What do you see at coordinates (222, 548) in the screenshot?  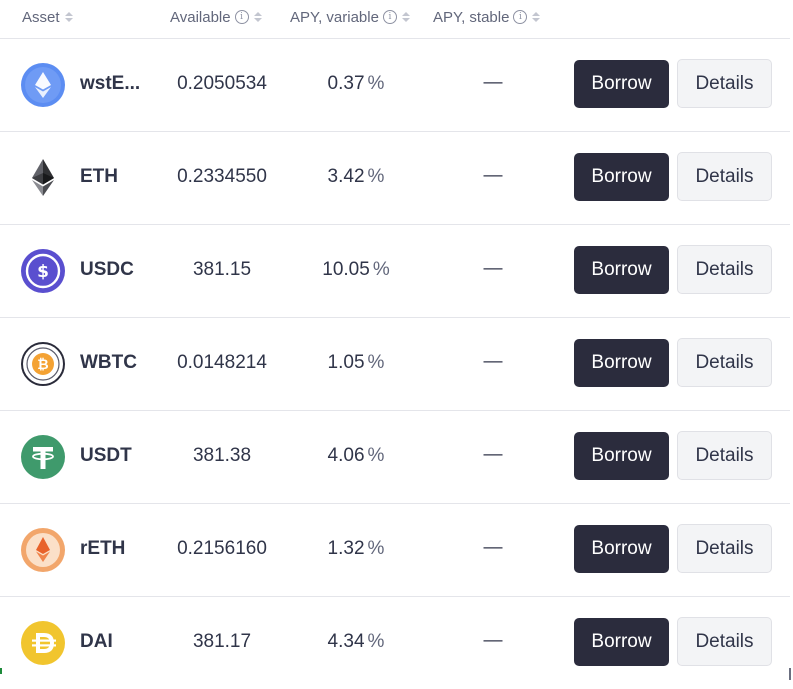 I see `available-amount: 0.2156160` at bounding box center [222, 548].